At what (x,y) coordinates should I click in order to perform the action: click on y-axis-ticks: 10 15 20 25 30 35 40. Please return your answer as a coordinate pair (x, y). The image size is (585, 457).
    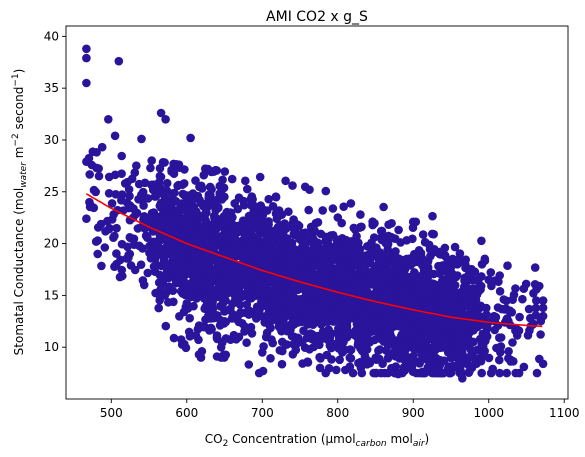
    Looking at the image, I should click on (55, 191).